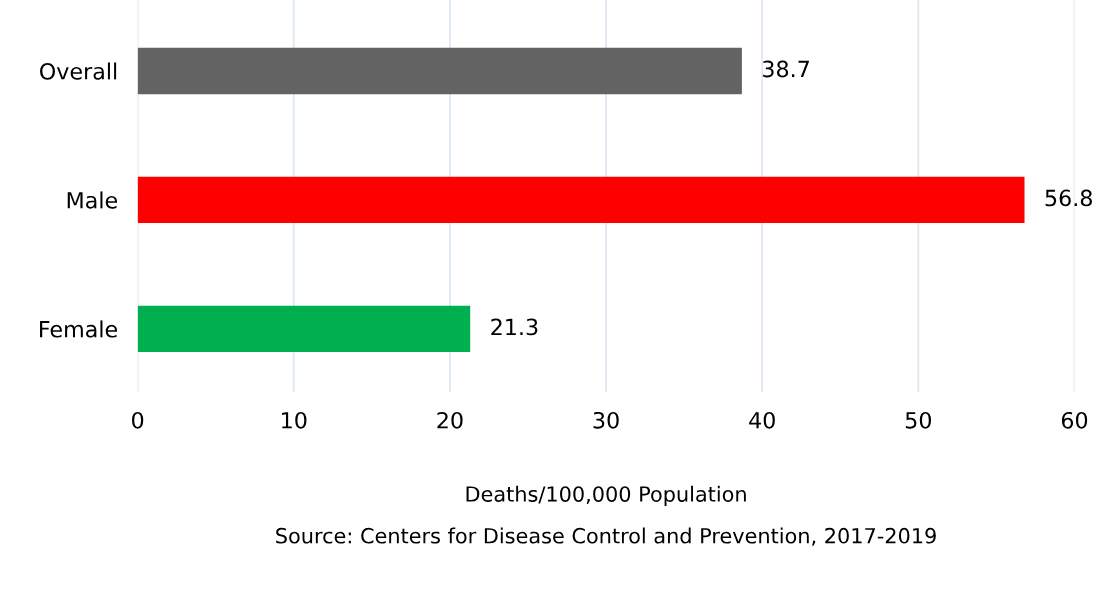 This screenshot has width=1110, height=594. What do you see at coordinates (514, 327) in the screenshot?
I see `data-label: 21.3` at bounding box center [514, 327].